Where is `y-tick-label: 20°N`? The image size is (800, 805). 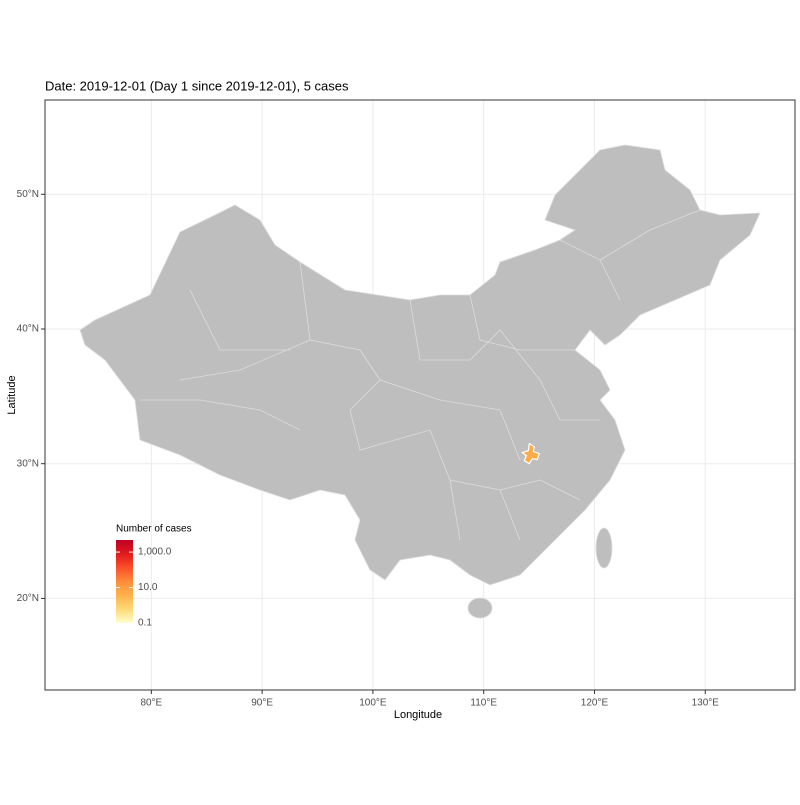
y-tick-label: 20°N is located at coordinates (28, 598).